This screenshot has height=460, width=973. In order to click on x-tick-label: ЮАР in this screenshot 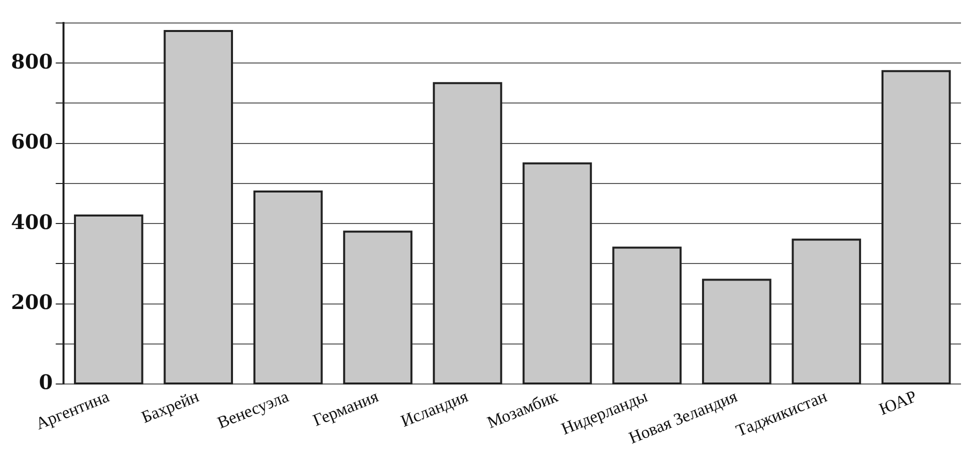, I will do `click(898, 402)`.